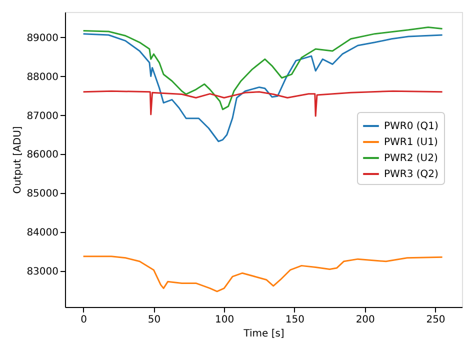 The height and width of the screenshot is (347, 473). I want to click on legend-label: PWR1 (U1), so click(411, 142).